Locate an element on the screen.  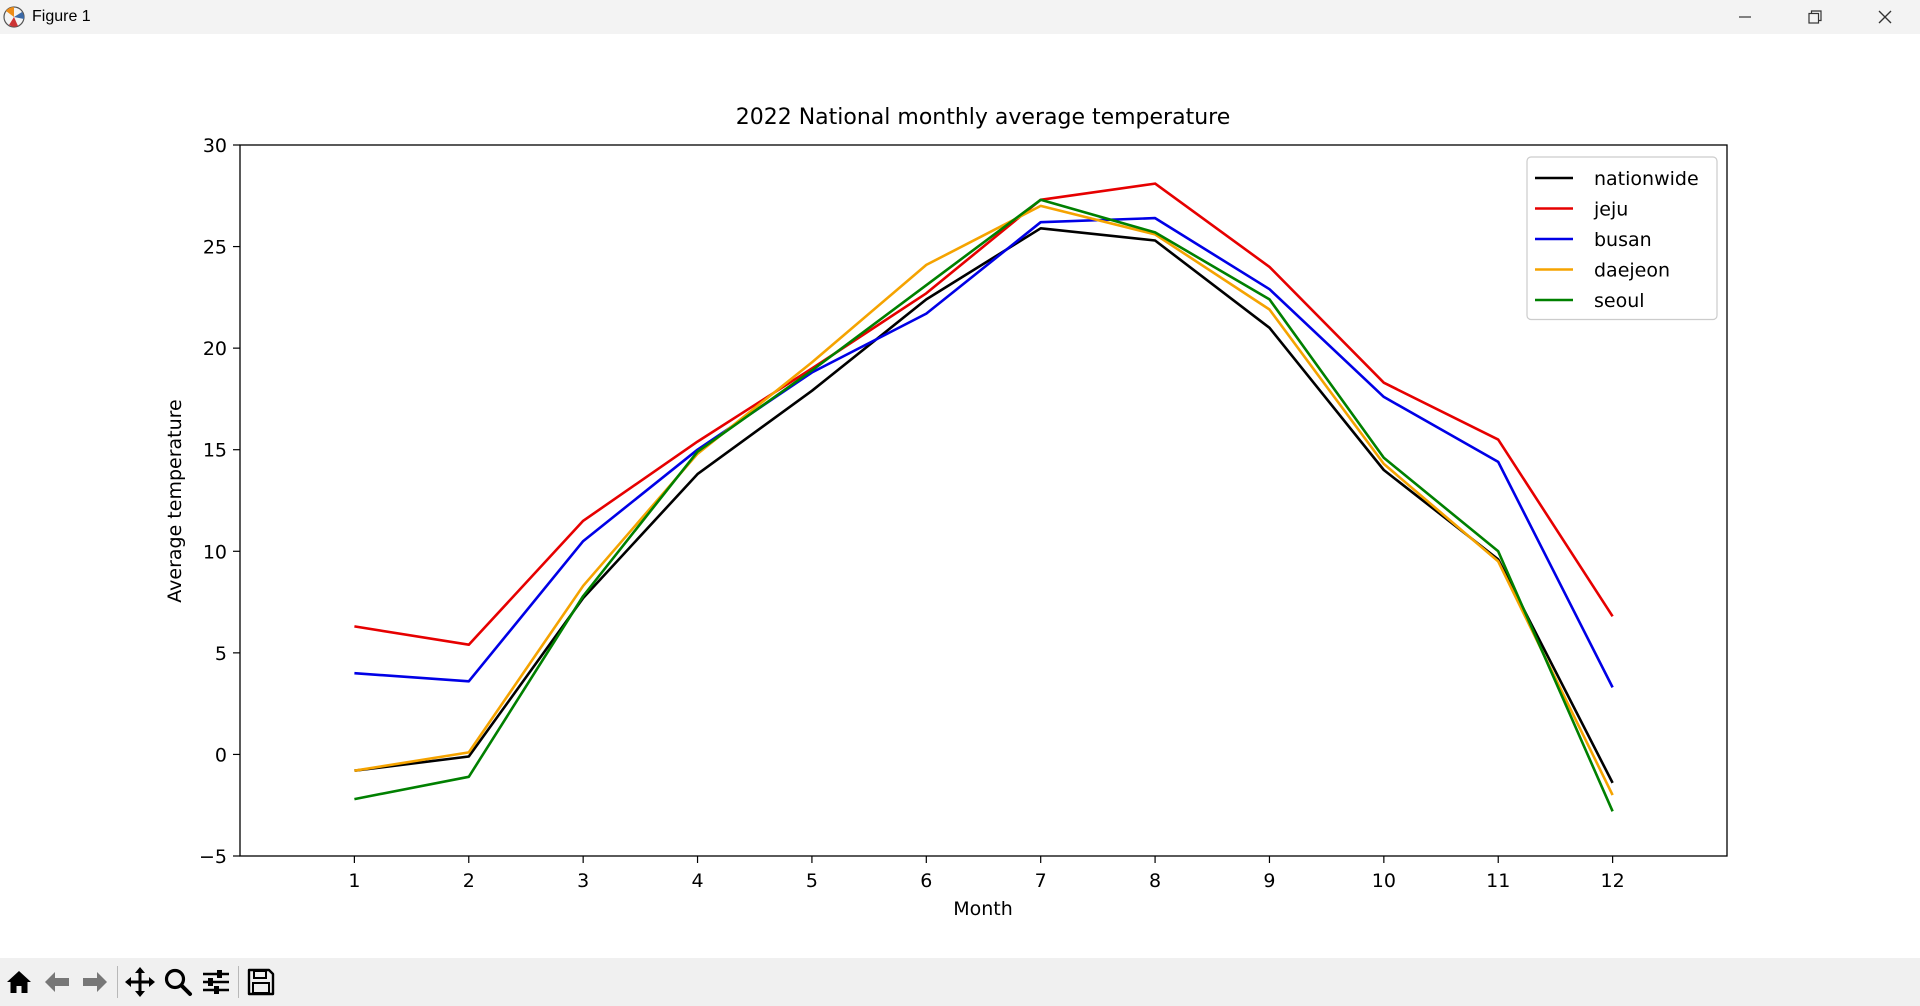
pan-button is located at coordinates (140, 982).